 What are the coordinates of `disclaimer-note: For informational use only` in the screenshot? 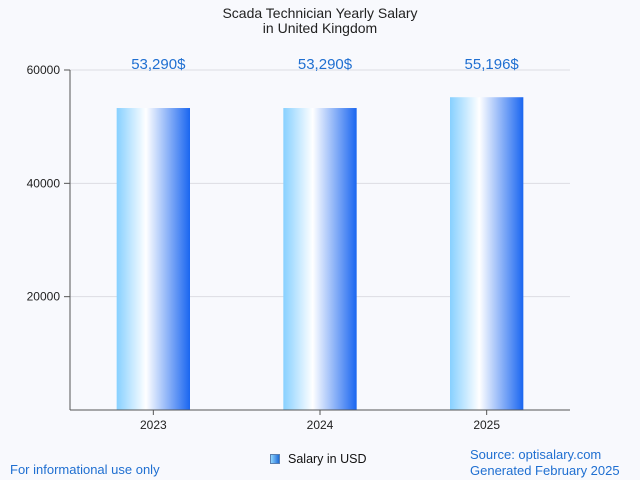 It's located at (85, 469).